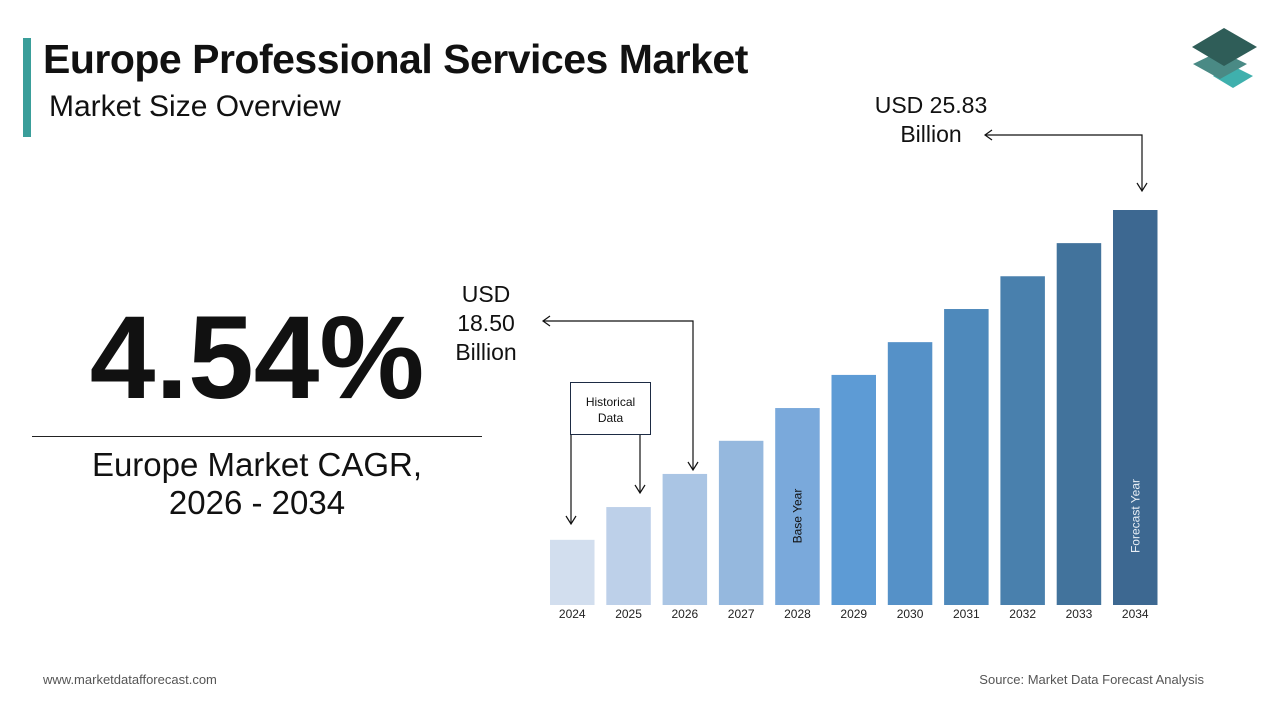 This screenshot has width=1280, height=720. Describe the element at coordinates (966, 457) in the screenshot. I see `bar-2031` at that location.